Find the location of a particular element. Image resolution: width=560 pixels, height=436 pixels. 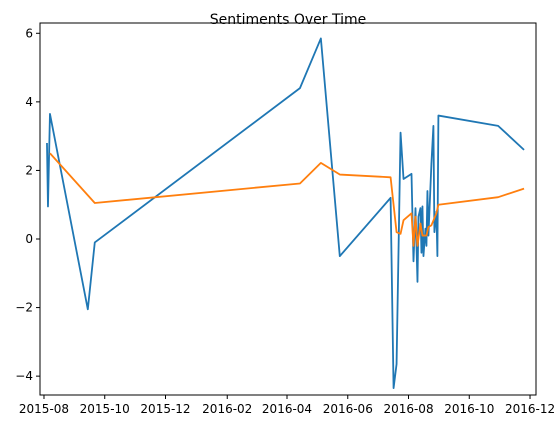

x-tick-label: 2015-12 is located at coordinates (165, 409).